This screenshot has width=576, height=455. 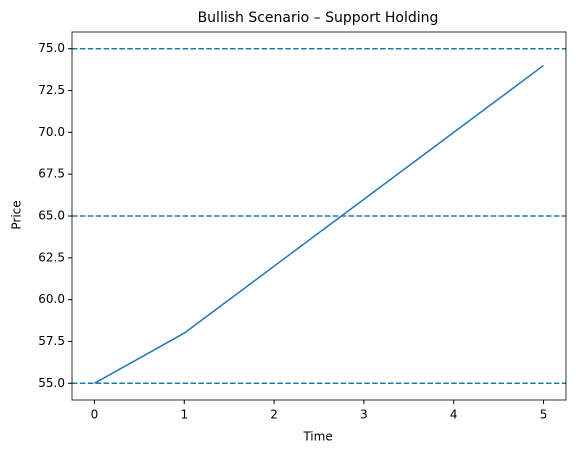 What do you see at coordinates (17, 214) in the screenshot?
I see `y-axis-label: Price` at bounding box center [17, 214].